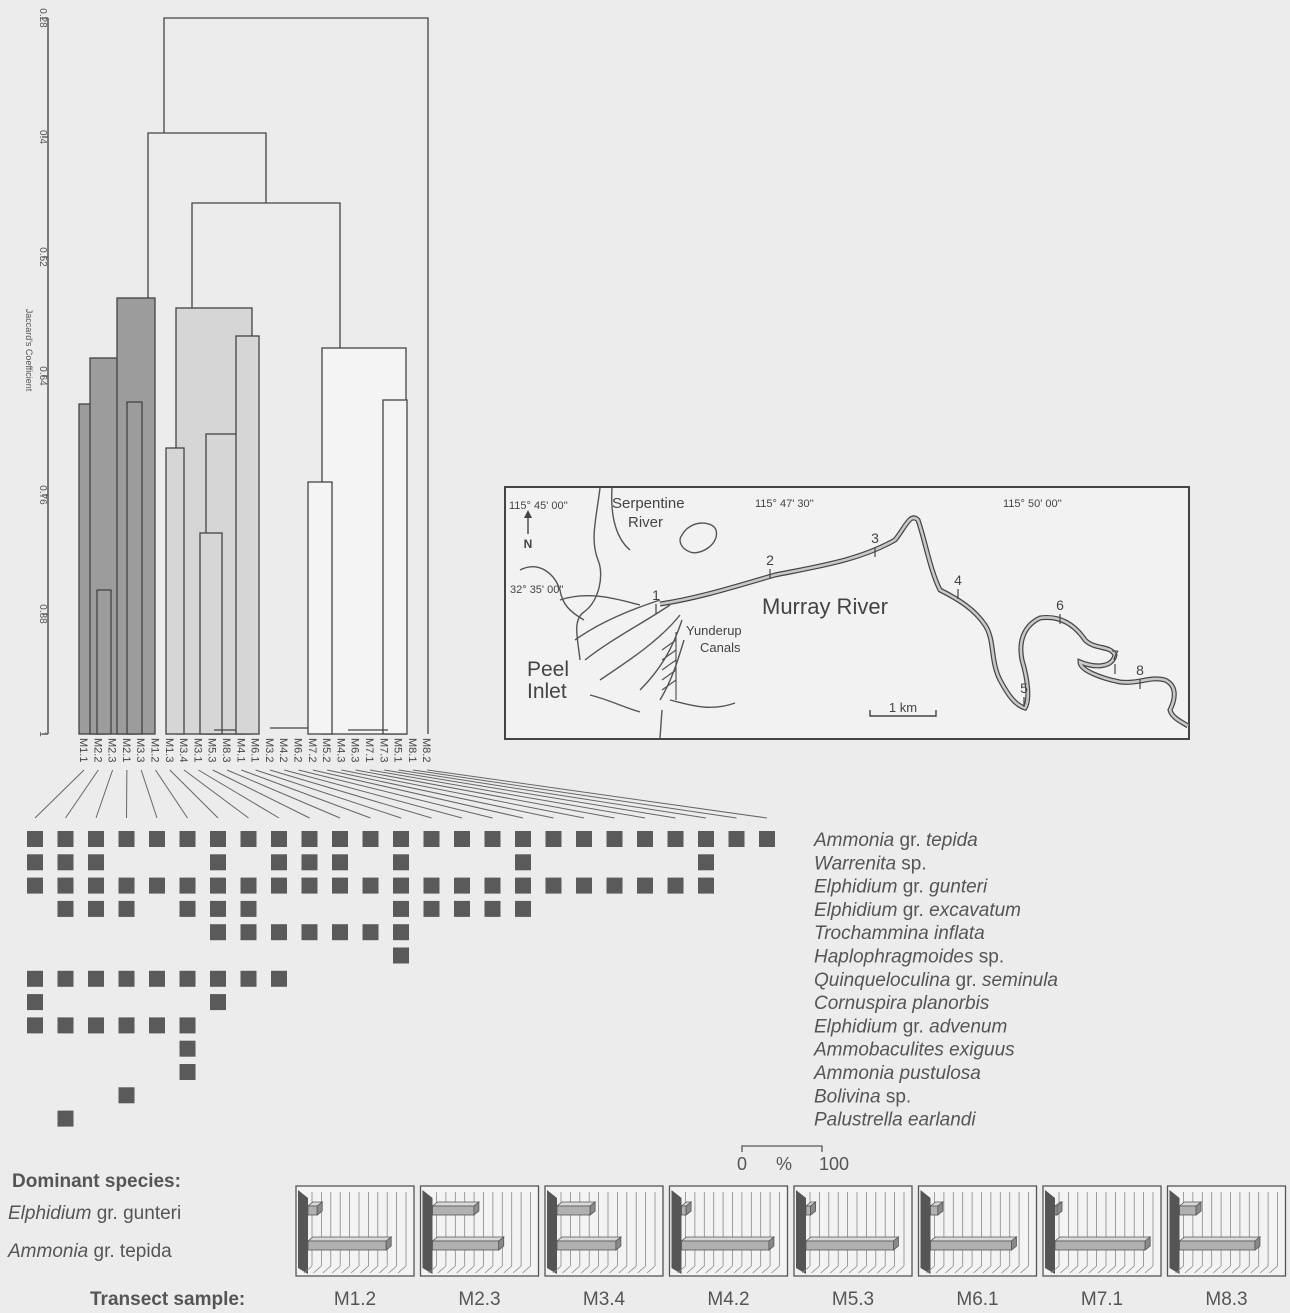 The width and height of the screenshot is (1290, 1313). I want to click on dendrogram-sample-label: M3.4, so click(183, 750).